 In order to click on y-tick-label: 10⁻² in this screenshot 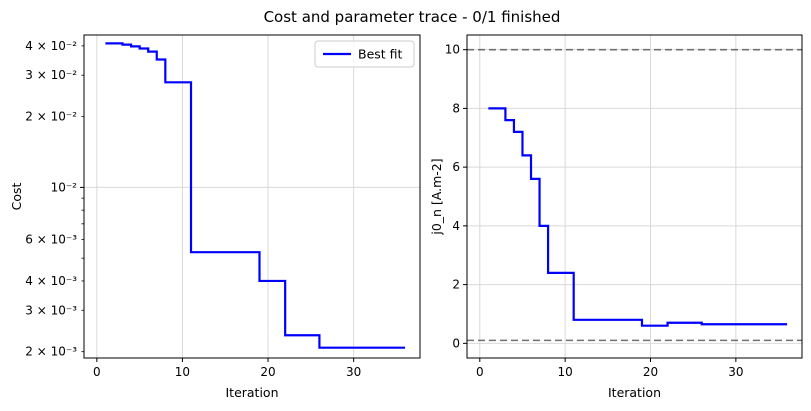, I will do `click(64, 187)`.